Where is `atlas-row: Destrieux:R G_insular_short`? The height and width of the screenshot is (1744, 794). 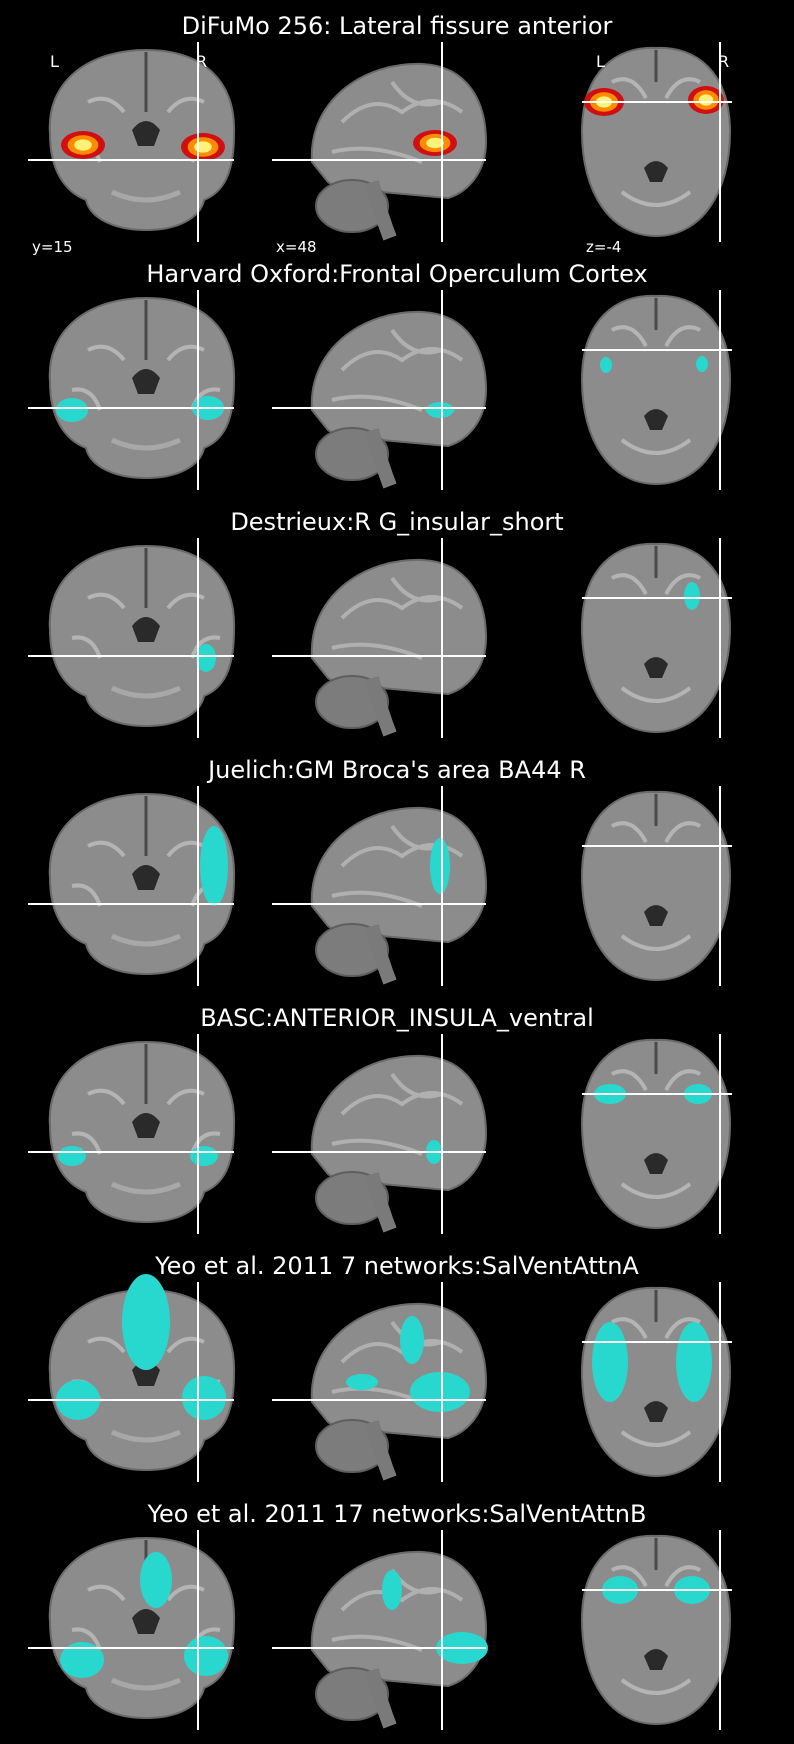 atlas-row: Destrieux:R G_insular_short is located at coordinates (397, 628).